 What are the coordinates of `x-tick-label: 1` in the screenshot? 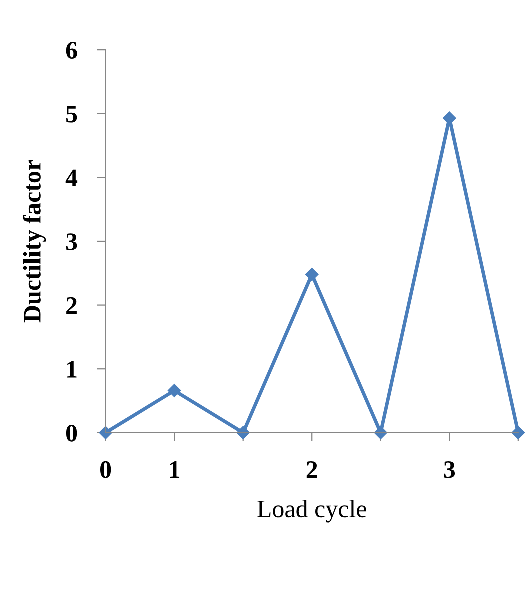 It's located at (175, 470).